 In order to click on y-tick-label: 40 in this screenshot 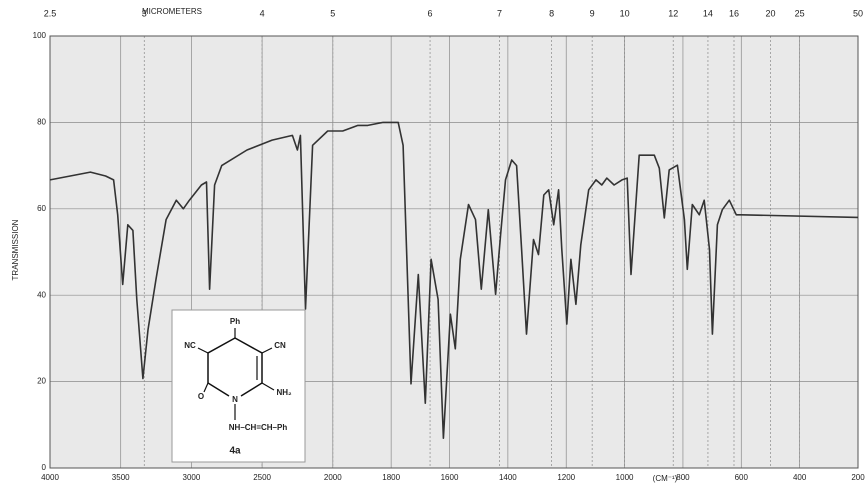, I will do `click(41, 294)`.